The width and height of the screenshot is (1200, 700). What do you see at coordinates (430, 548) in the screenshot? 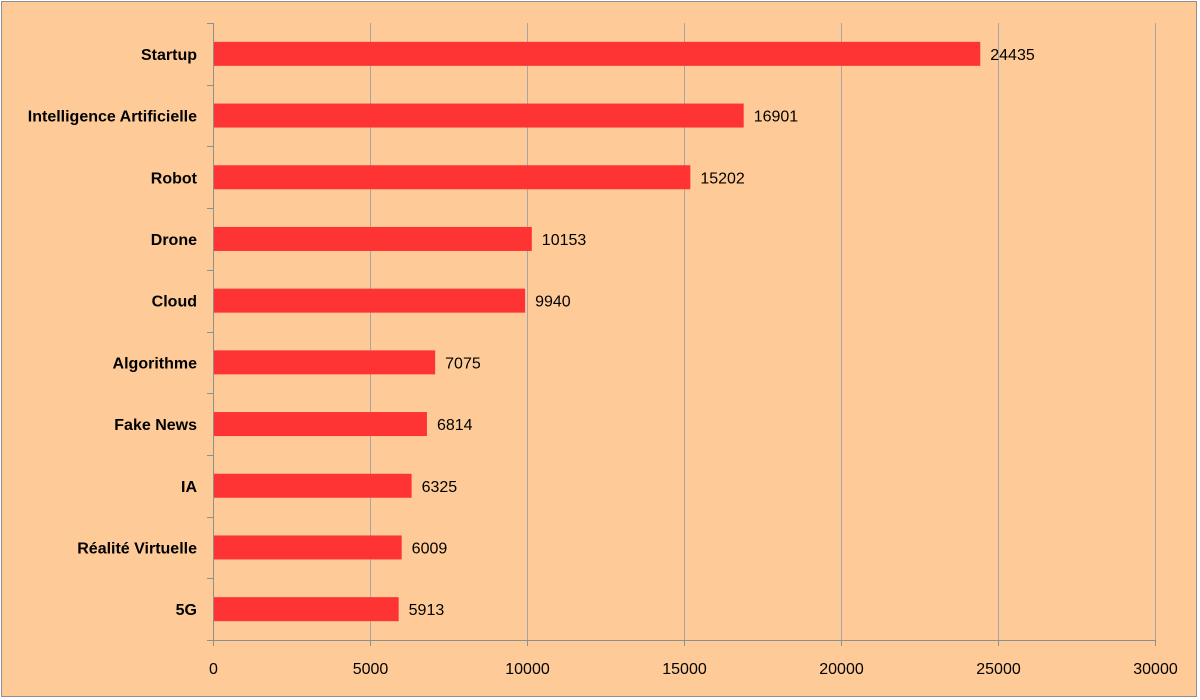
I see `data-label: 6009` at bounding box center [430, 548].